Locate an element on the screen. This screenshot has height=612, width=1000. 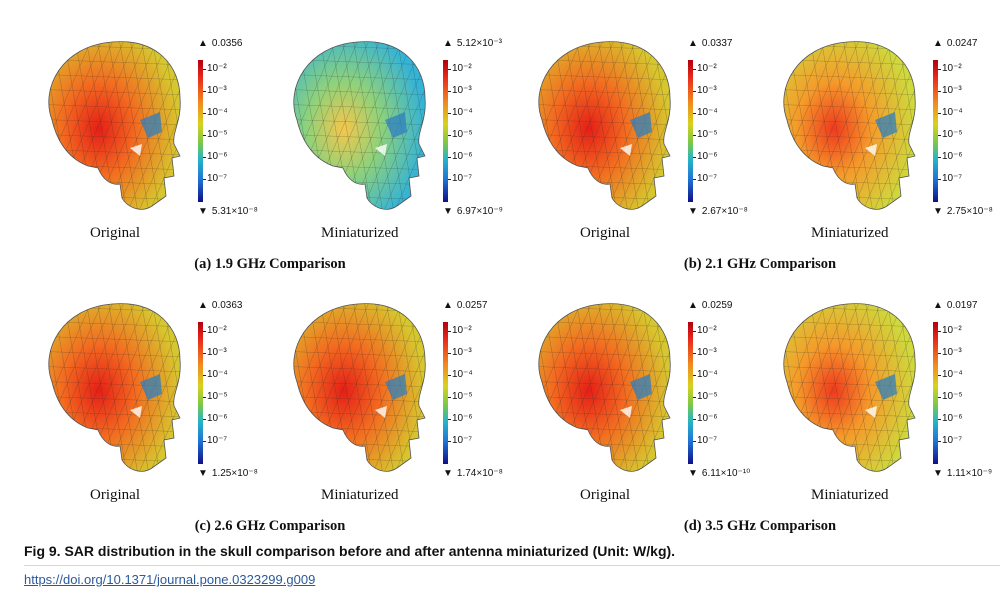
panel-caption: (d) 3.5 GHz Comparison is located at coordinates (760, 526).